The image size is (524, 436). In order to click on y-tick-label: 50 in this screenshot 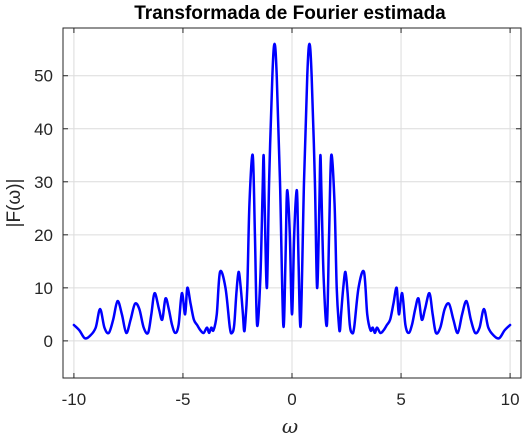, I will do `click(43, 76)`.